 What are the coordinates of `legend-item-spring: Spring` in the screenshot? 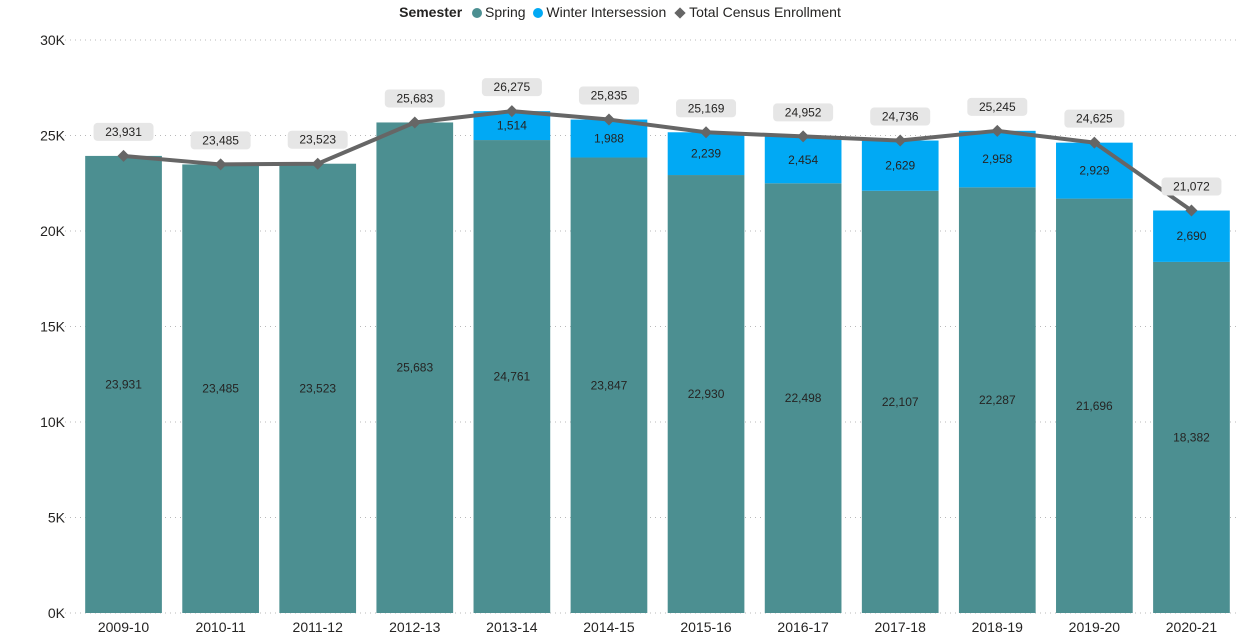 It's located at (500, 12).